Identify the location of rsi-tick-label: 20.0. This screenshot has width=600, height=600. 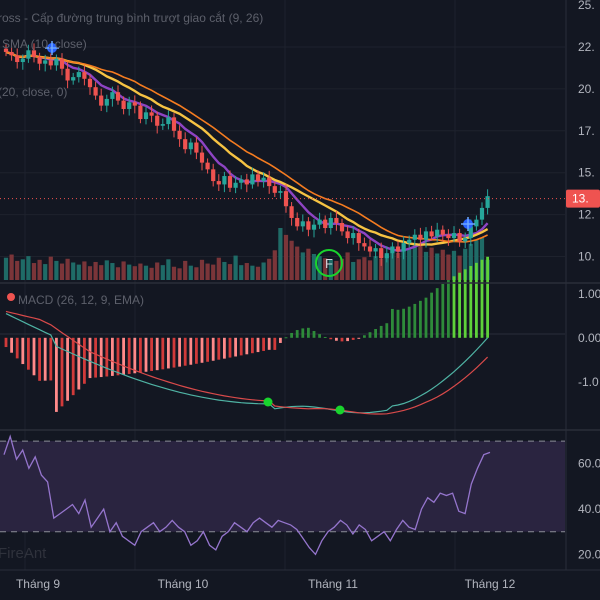
(589, 554).